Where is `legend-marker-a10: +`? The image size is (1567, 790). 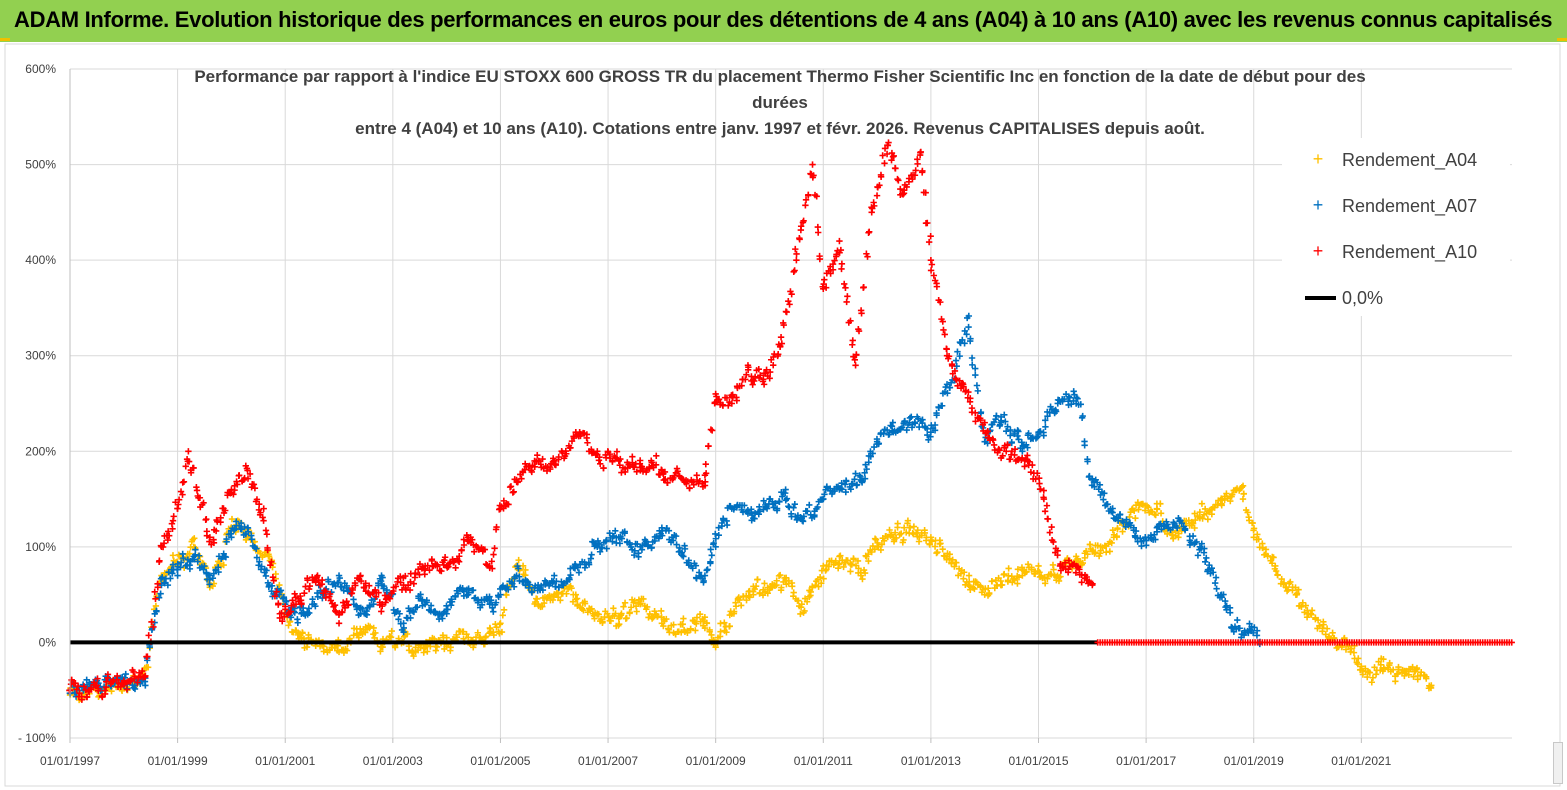
legend-marker-a10: + is located at coordinates (1318, 251).